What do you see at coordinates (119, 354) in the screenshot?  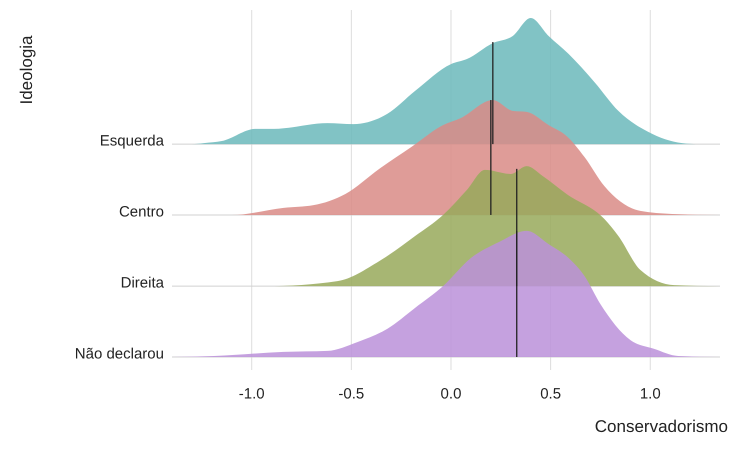 I see `series-label: Não declarou` at bounding box center [119, 354].